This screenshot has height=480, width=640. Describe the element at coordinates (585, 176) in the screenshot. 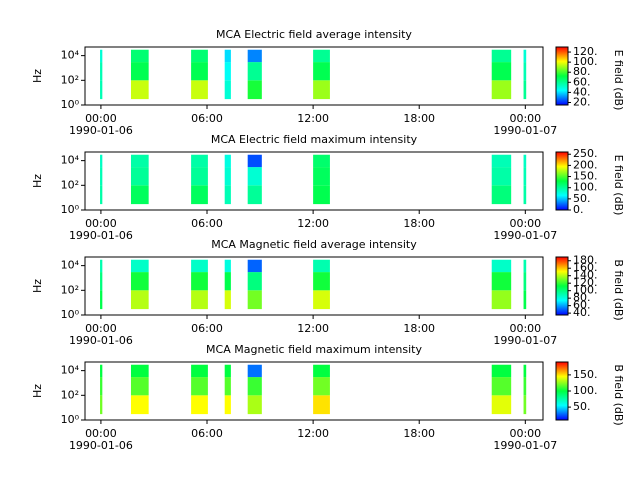

I see `colorbar-tick-label: 150.` at that location.